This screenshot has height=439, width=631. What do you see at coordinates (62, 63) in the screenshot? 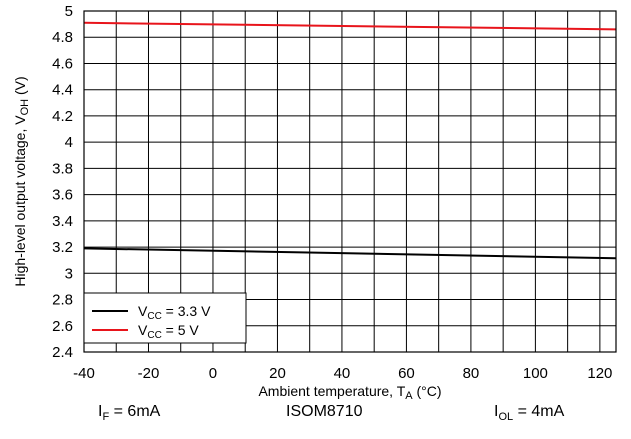
I see `y-tick-label: 4.6` at bounding box center [62, 63].